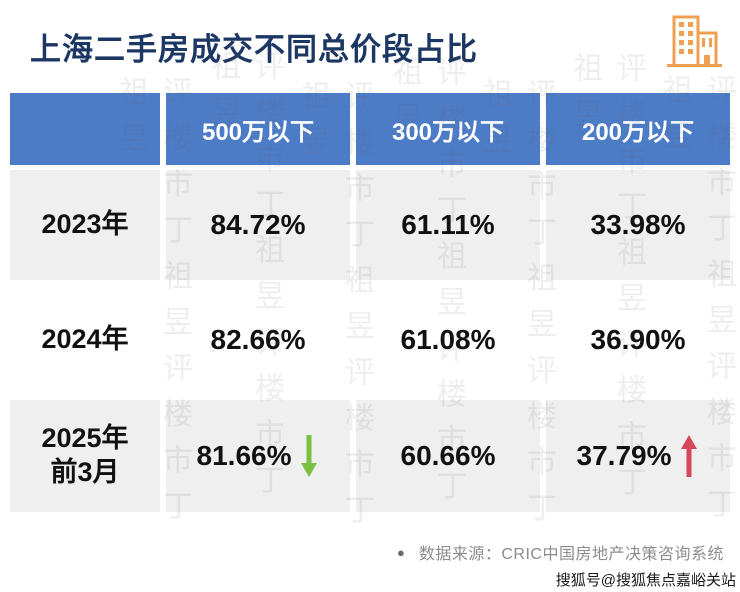 The height and width of the screenshot is (592, 740). I want to click on sohu-account-badge: 搜狐号@搜狐焦点嘉峪关站, so click(645, 580).